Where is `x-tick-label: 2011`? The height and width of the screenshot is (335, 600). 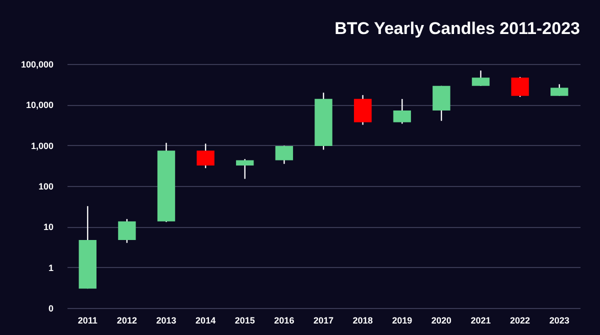 x-tick-label: 2011 is located at coordinates (88, 321).